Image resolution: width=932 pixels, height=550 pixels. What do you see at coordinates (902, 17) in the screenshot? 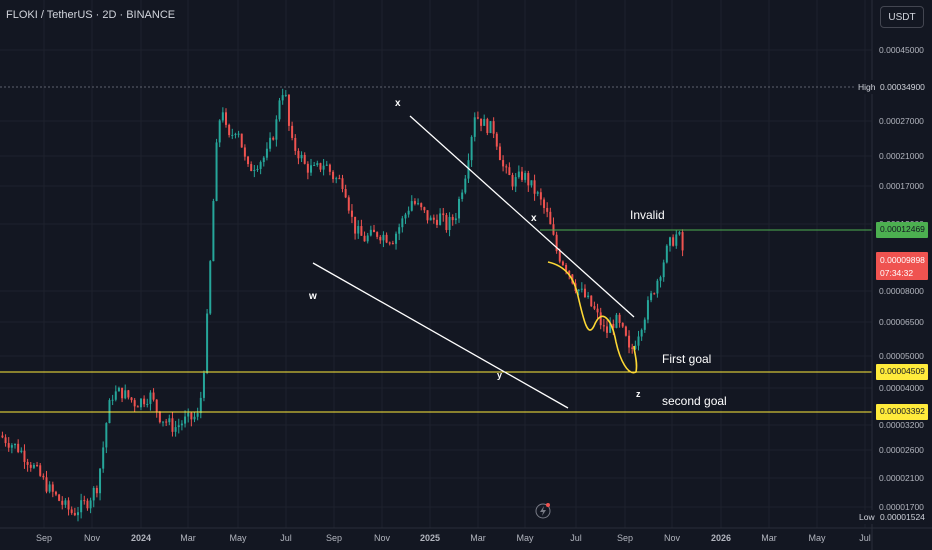
I see `currency-button: USDT` at bounding box center [902, 17].